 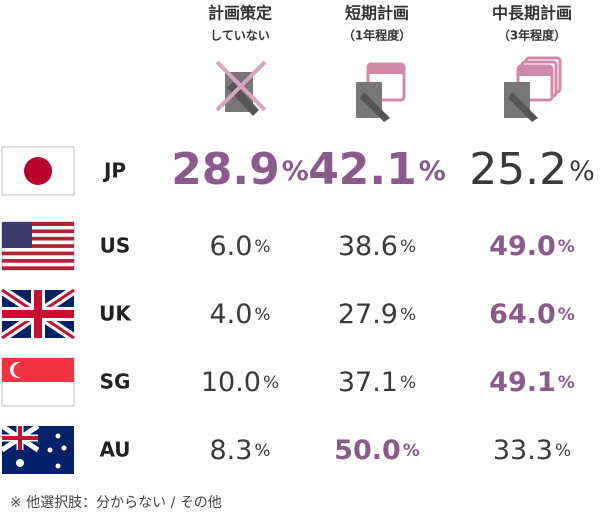 I want to click on value-cell: 10.0%, so click(x=240, y=382).